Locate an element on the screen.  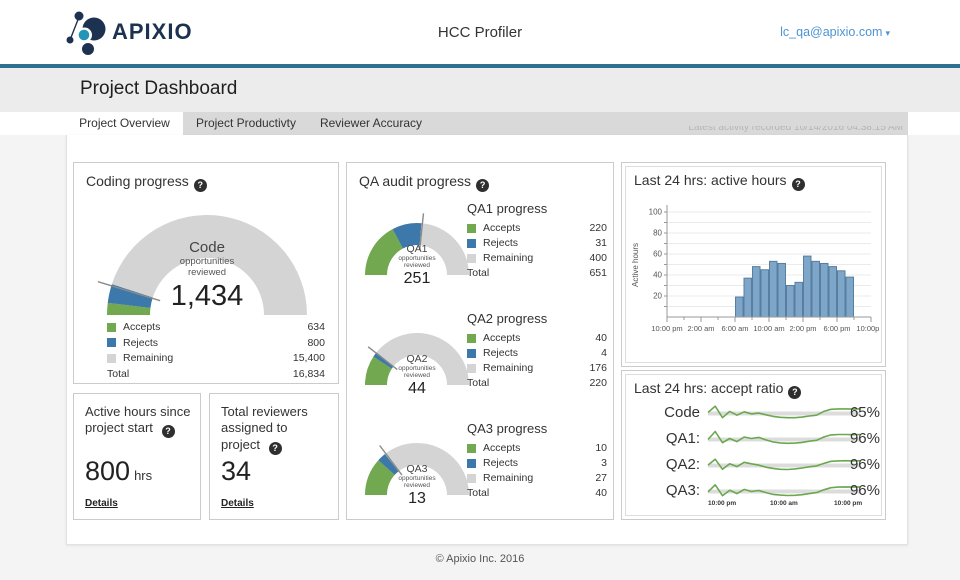
qa3-gauge-chart is located at coordinates (417, 469).